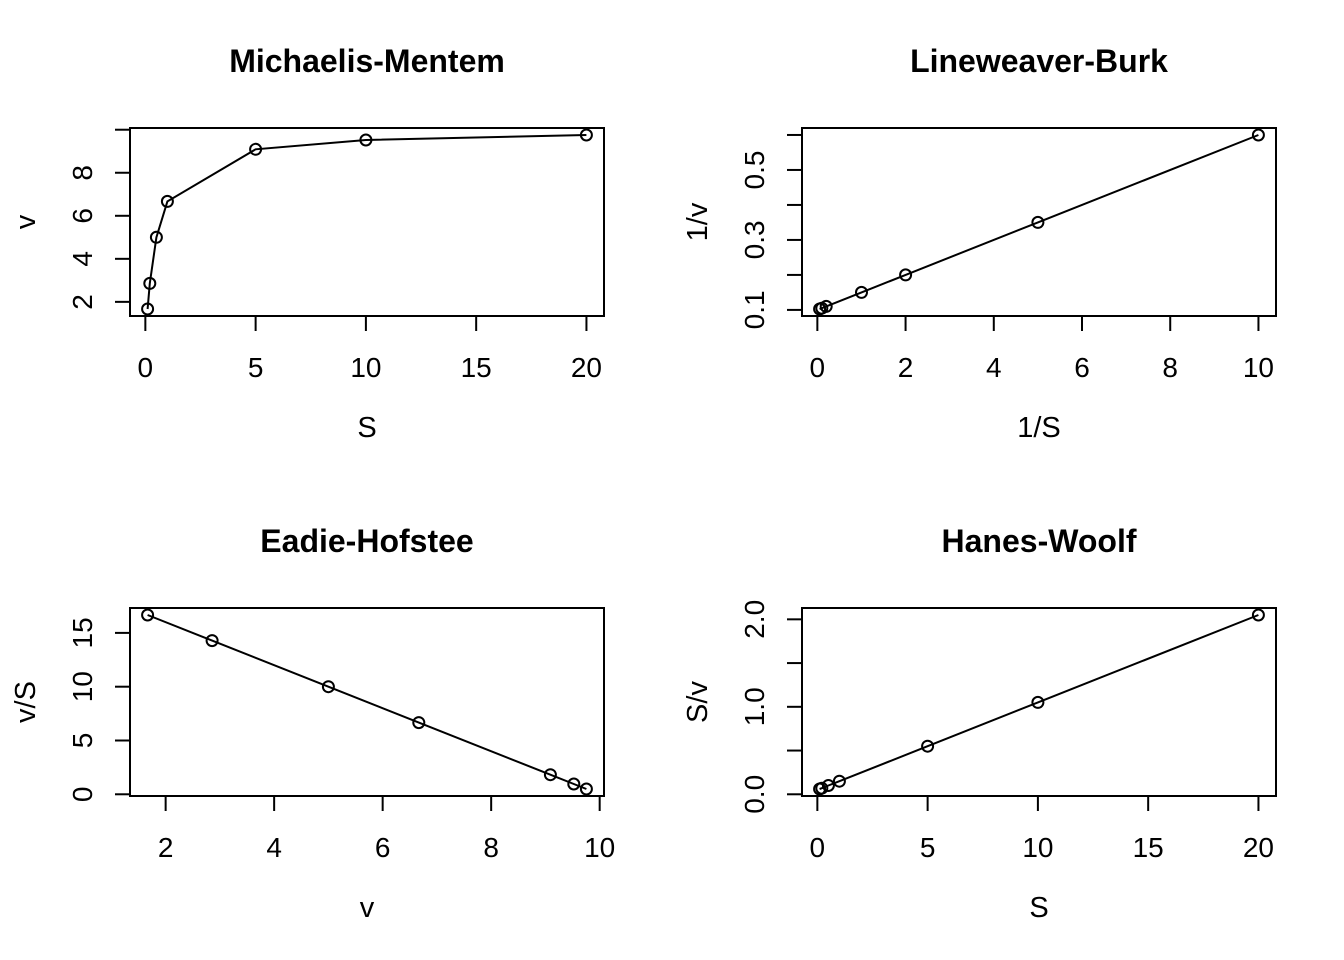 This screenshot has width=1344, height=960. Describe the element at coordinates (367, 908) in the screenshot. I see `x-axis-label-eadie-hofstee: v` at that location.